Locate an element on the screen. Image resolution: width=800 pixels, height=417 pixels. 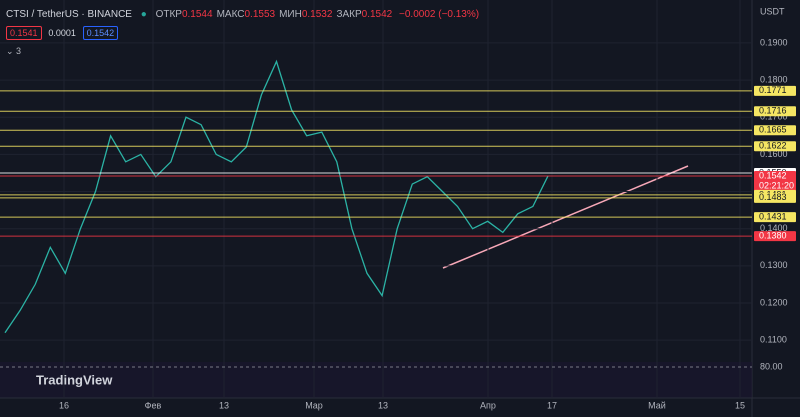
x-tick-label: Мар is located at coordinates (314, 405).